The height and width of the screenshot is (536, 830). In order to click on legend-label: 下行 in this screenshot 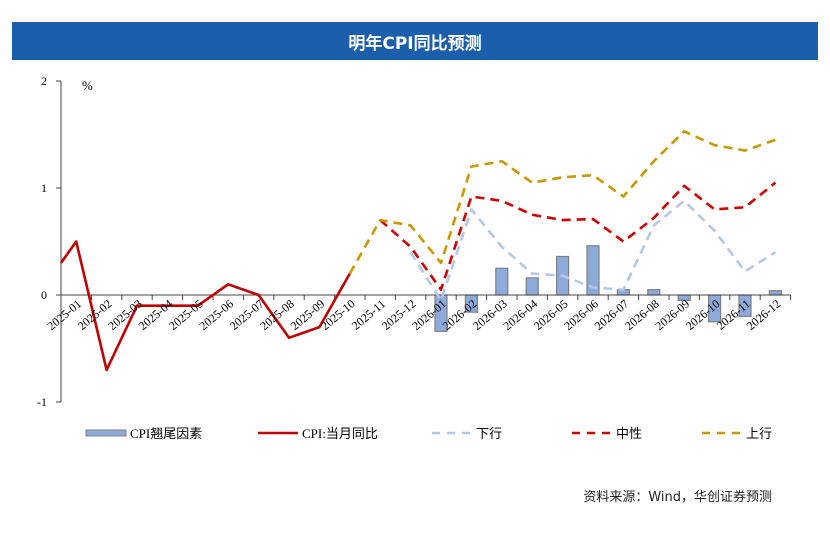, I will do `click(489, 433)`.